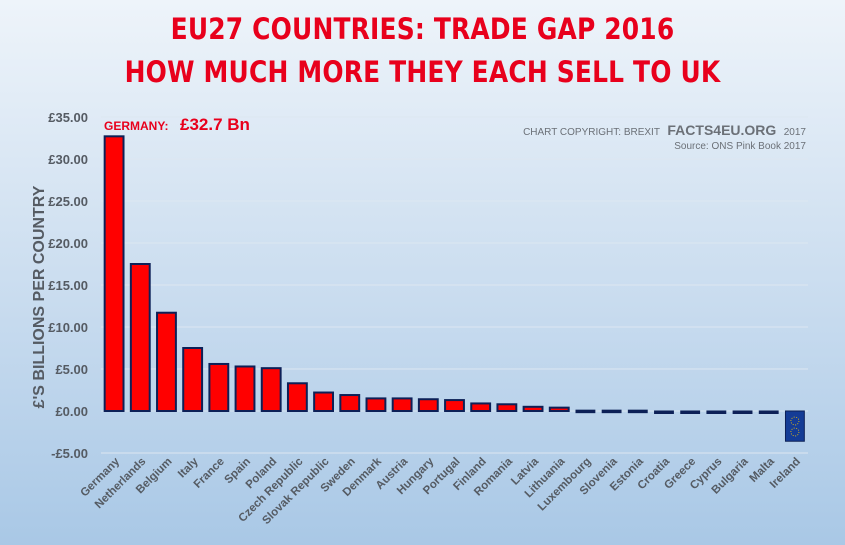 The width and height of the screenshot is (845, 545). Describe the element at coordinates (324, 401) in the screenshot. I see `bar-slovak-republic` at that location.